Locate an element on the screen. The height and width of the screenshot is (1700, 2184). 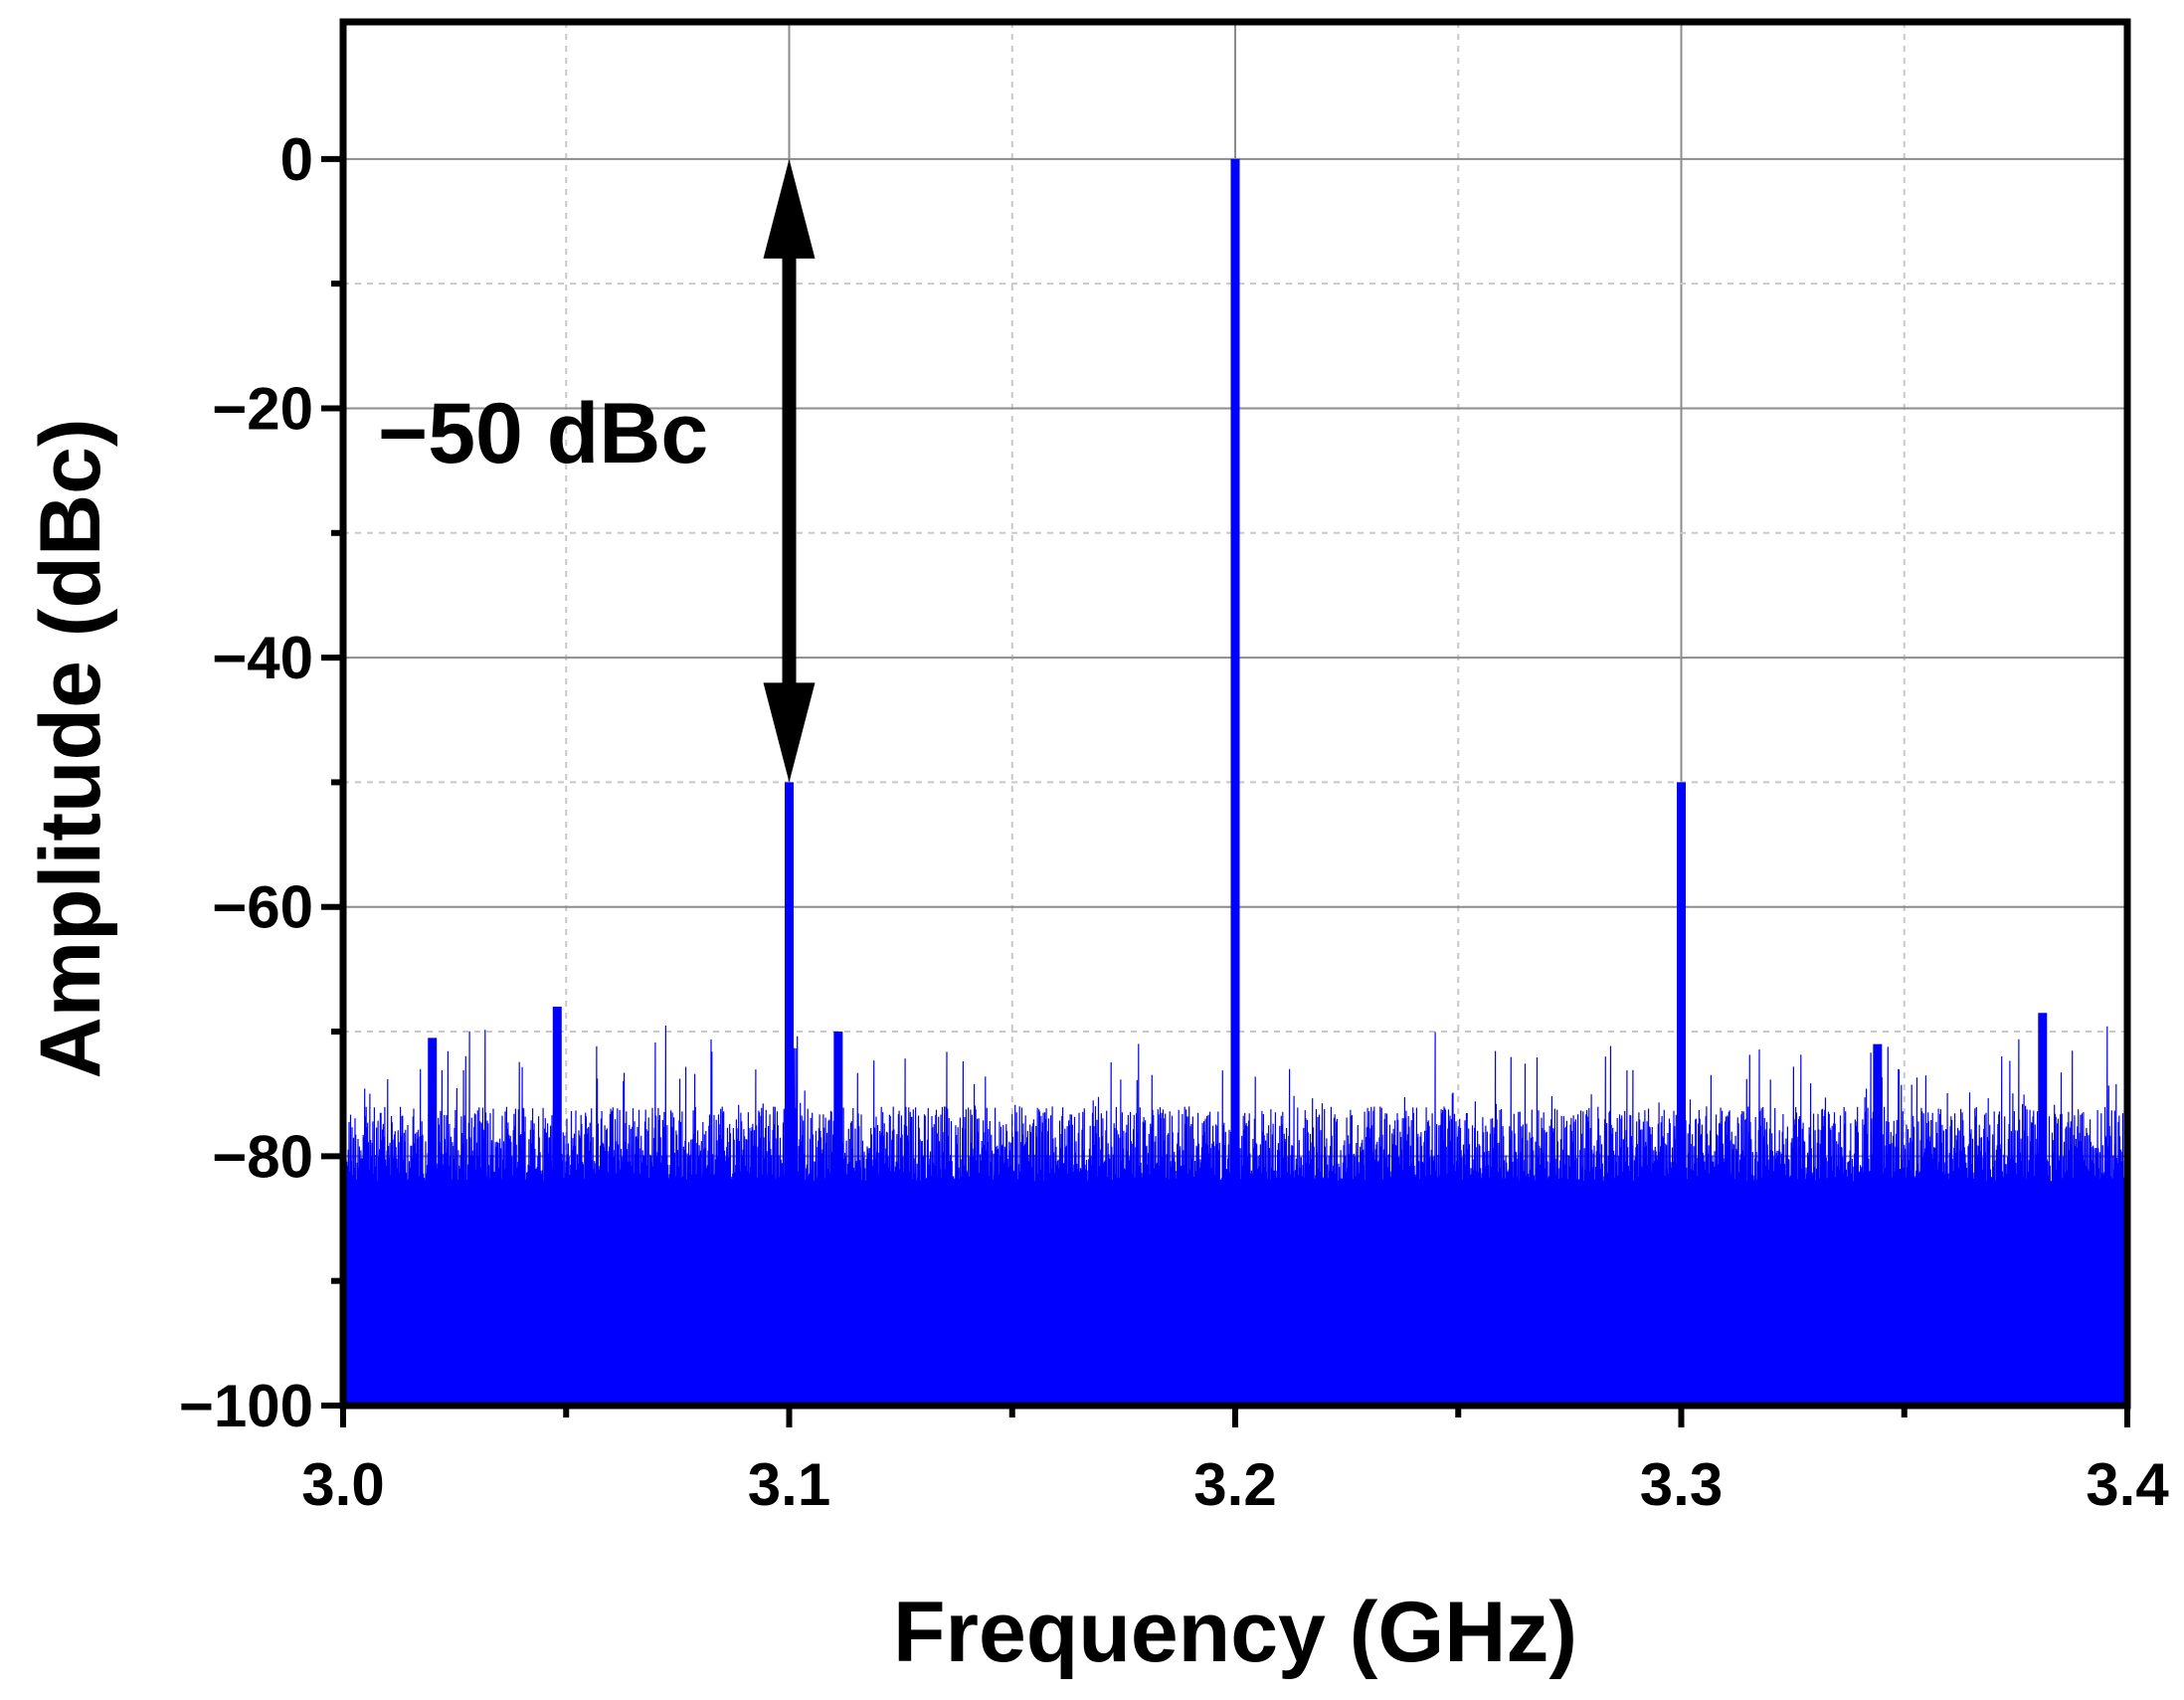
x-tick-label: 3.1 is located at coordinates (789, 1484).